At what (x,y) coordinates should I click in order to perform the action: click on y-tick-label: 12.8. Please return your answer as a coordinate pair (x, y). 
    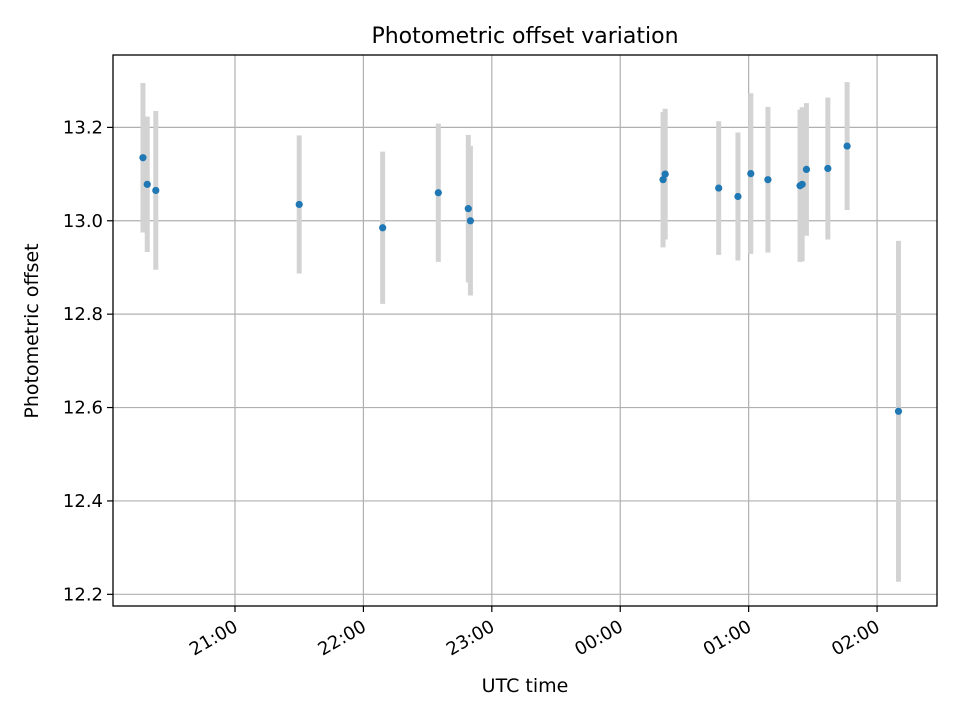
    Looking at the image, I should click on (83, 314).